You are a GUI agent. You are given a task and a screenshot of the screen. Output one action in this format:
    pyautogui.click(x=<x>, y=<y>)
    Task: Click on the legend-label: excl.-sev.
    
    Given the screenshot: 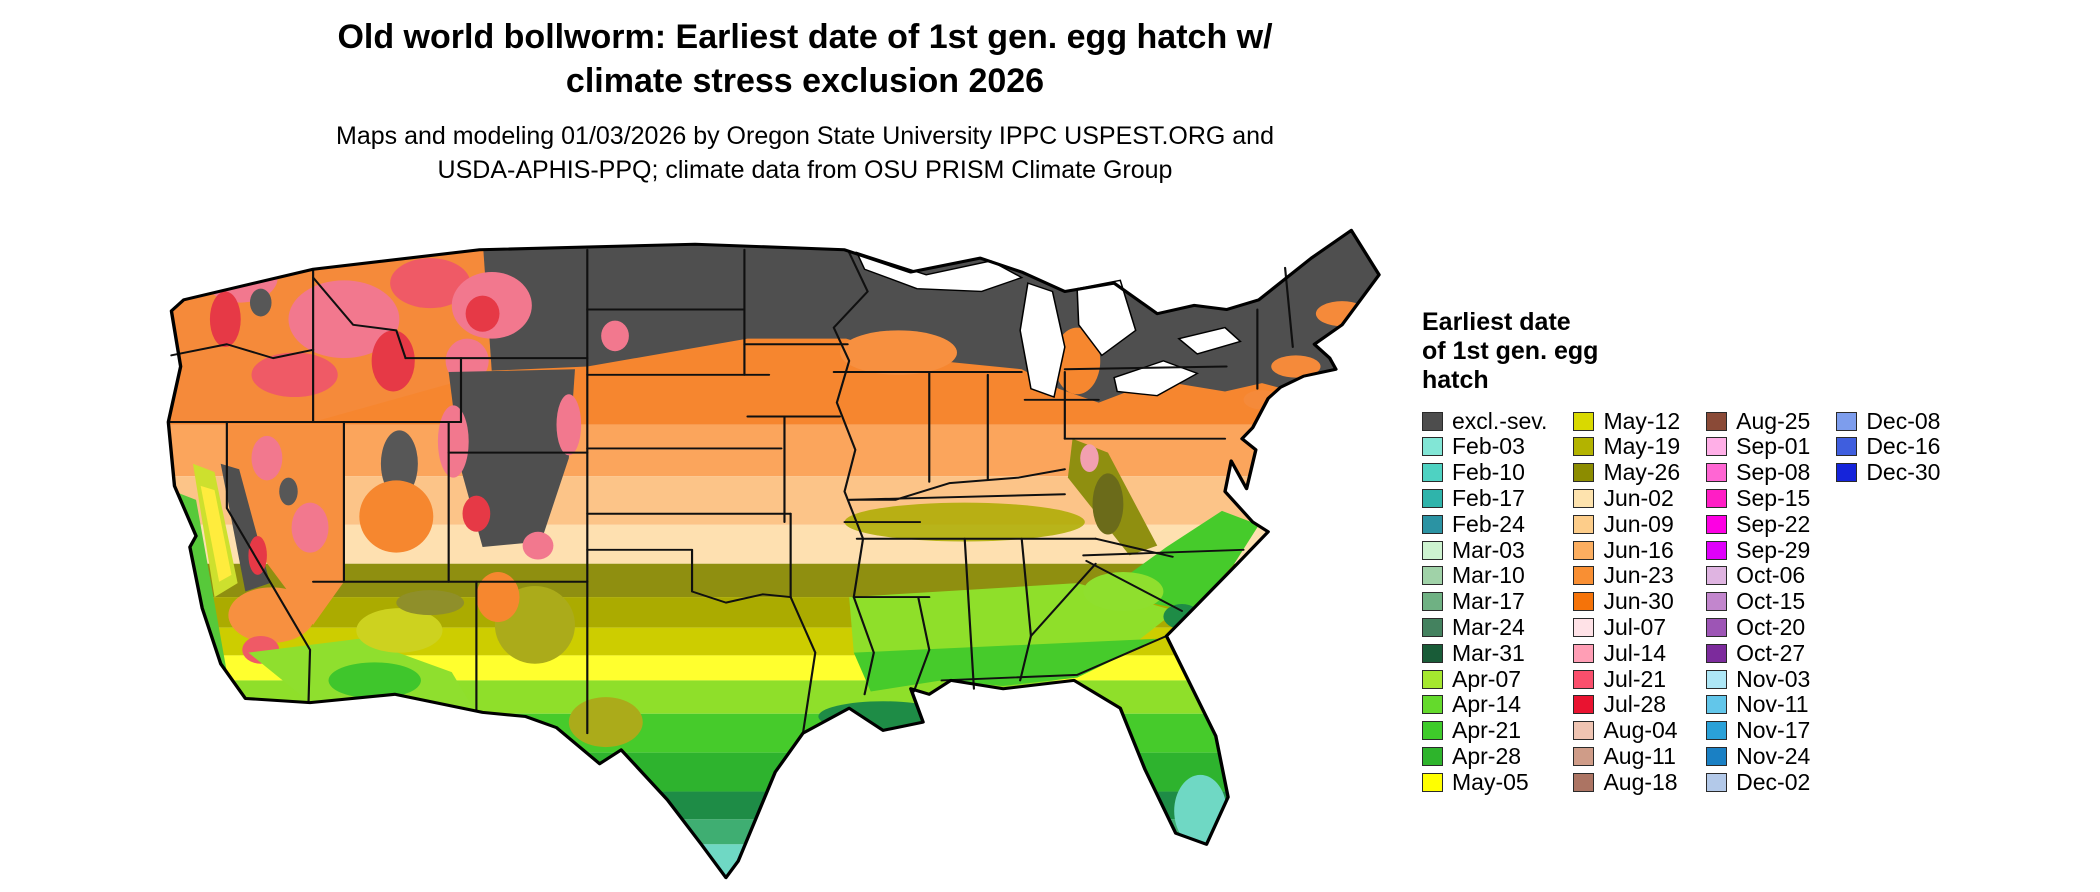 What is the action you would take?
    pyautogui.click(x=1500, y=420)
    